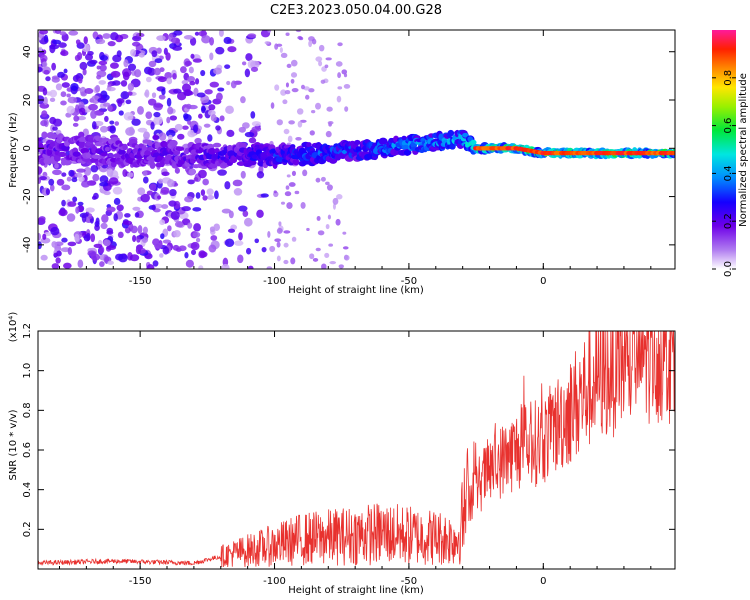 The height and width of the screenshot is (600, 750). Describe the element at coordinates (27, 100) in the screenshot. I see `spectrogram-y-tick-label: 20` at that location.